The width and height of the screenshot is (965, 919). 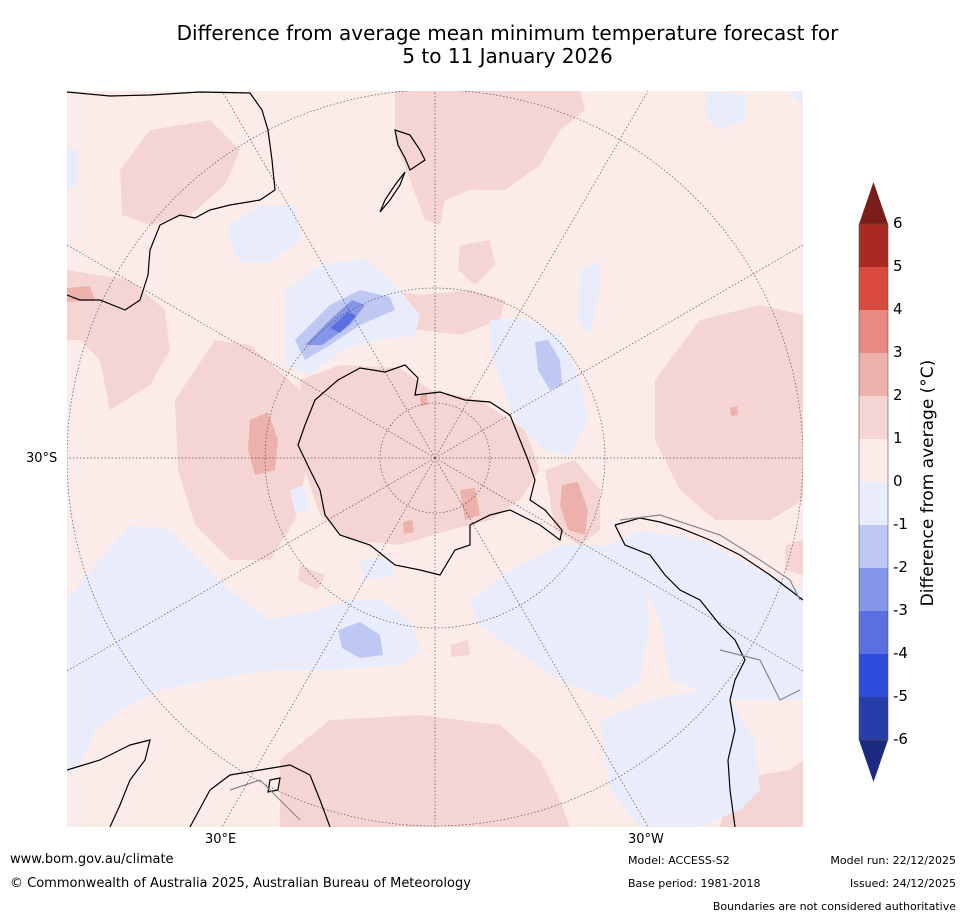 What do you see at coordinates (898, 309) in the screenshot?
I see `colorbar-tick-label: 4` at bounding box center [898, 309].